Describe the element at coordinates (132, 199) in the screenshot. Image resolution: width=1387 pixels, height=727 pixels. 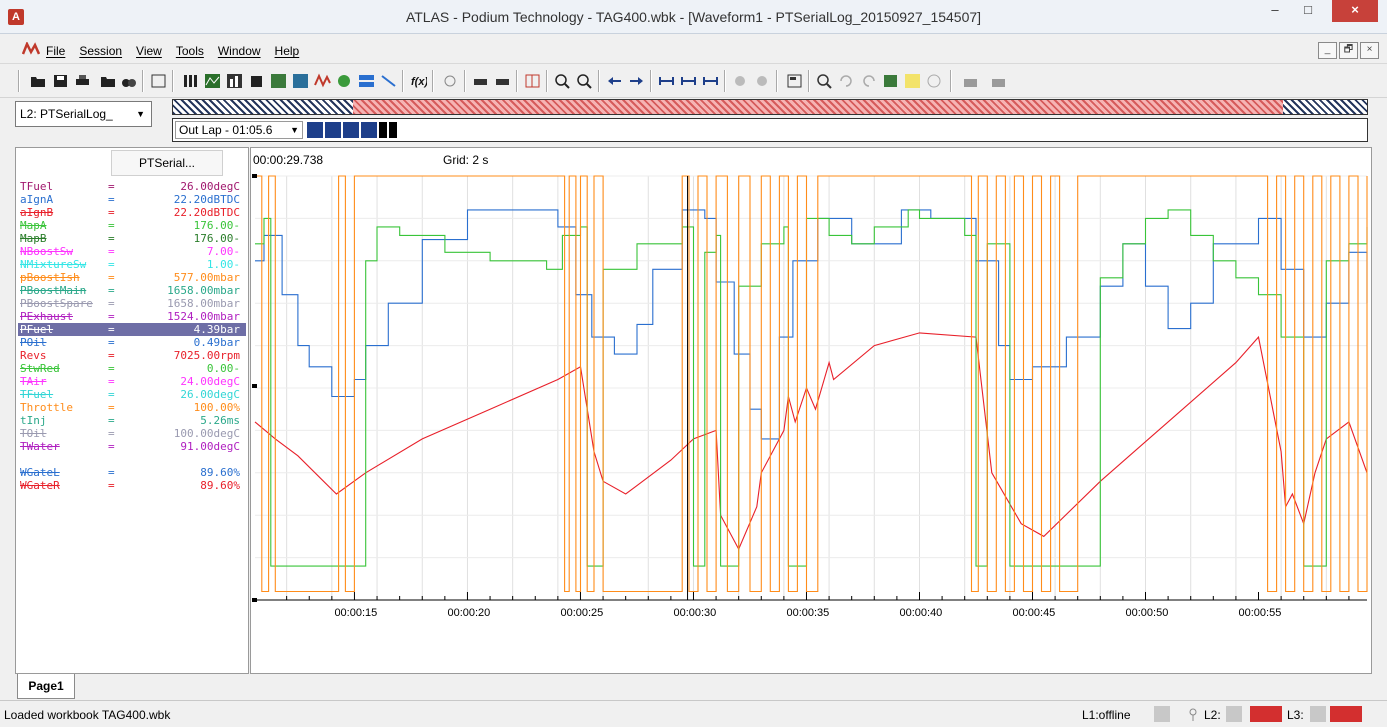
I see `channel-row: aIgnA = 22.20dBTDC` at that location.